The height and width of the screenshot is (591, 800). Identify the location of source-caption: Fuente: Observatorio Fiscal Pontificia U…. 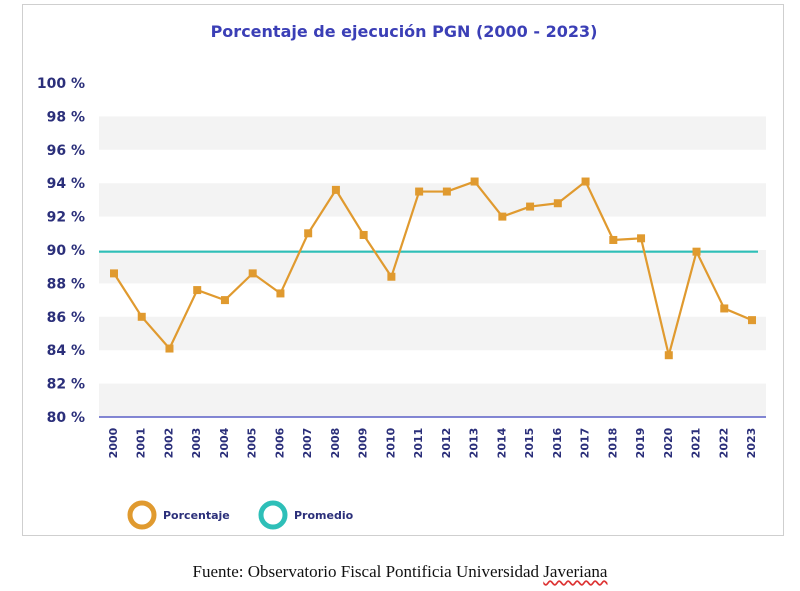
(400, 572).